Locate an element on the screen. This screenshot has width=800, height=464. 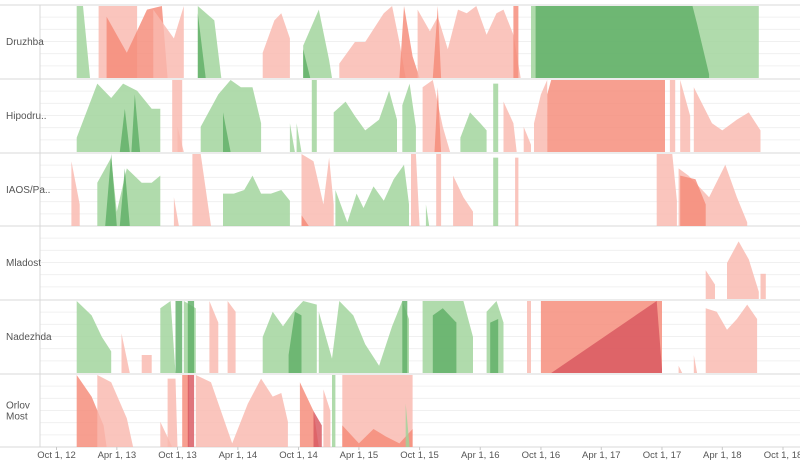
row-label-line: Hipodru.. is located at coordinates (26, 116).